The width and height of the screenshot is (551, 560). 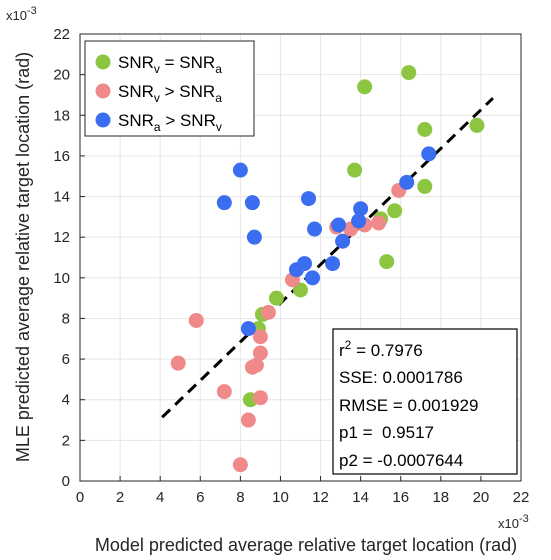 What do you see at coordinates (61, 75) in the screenshot?
I see `y-tick-label: 20` at bounding box center [61, 75].